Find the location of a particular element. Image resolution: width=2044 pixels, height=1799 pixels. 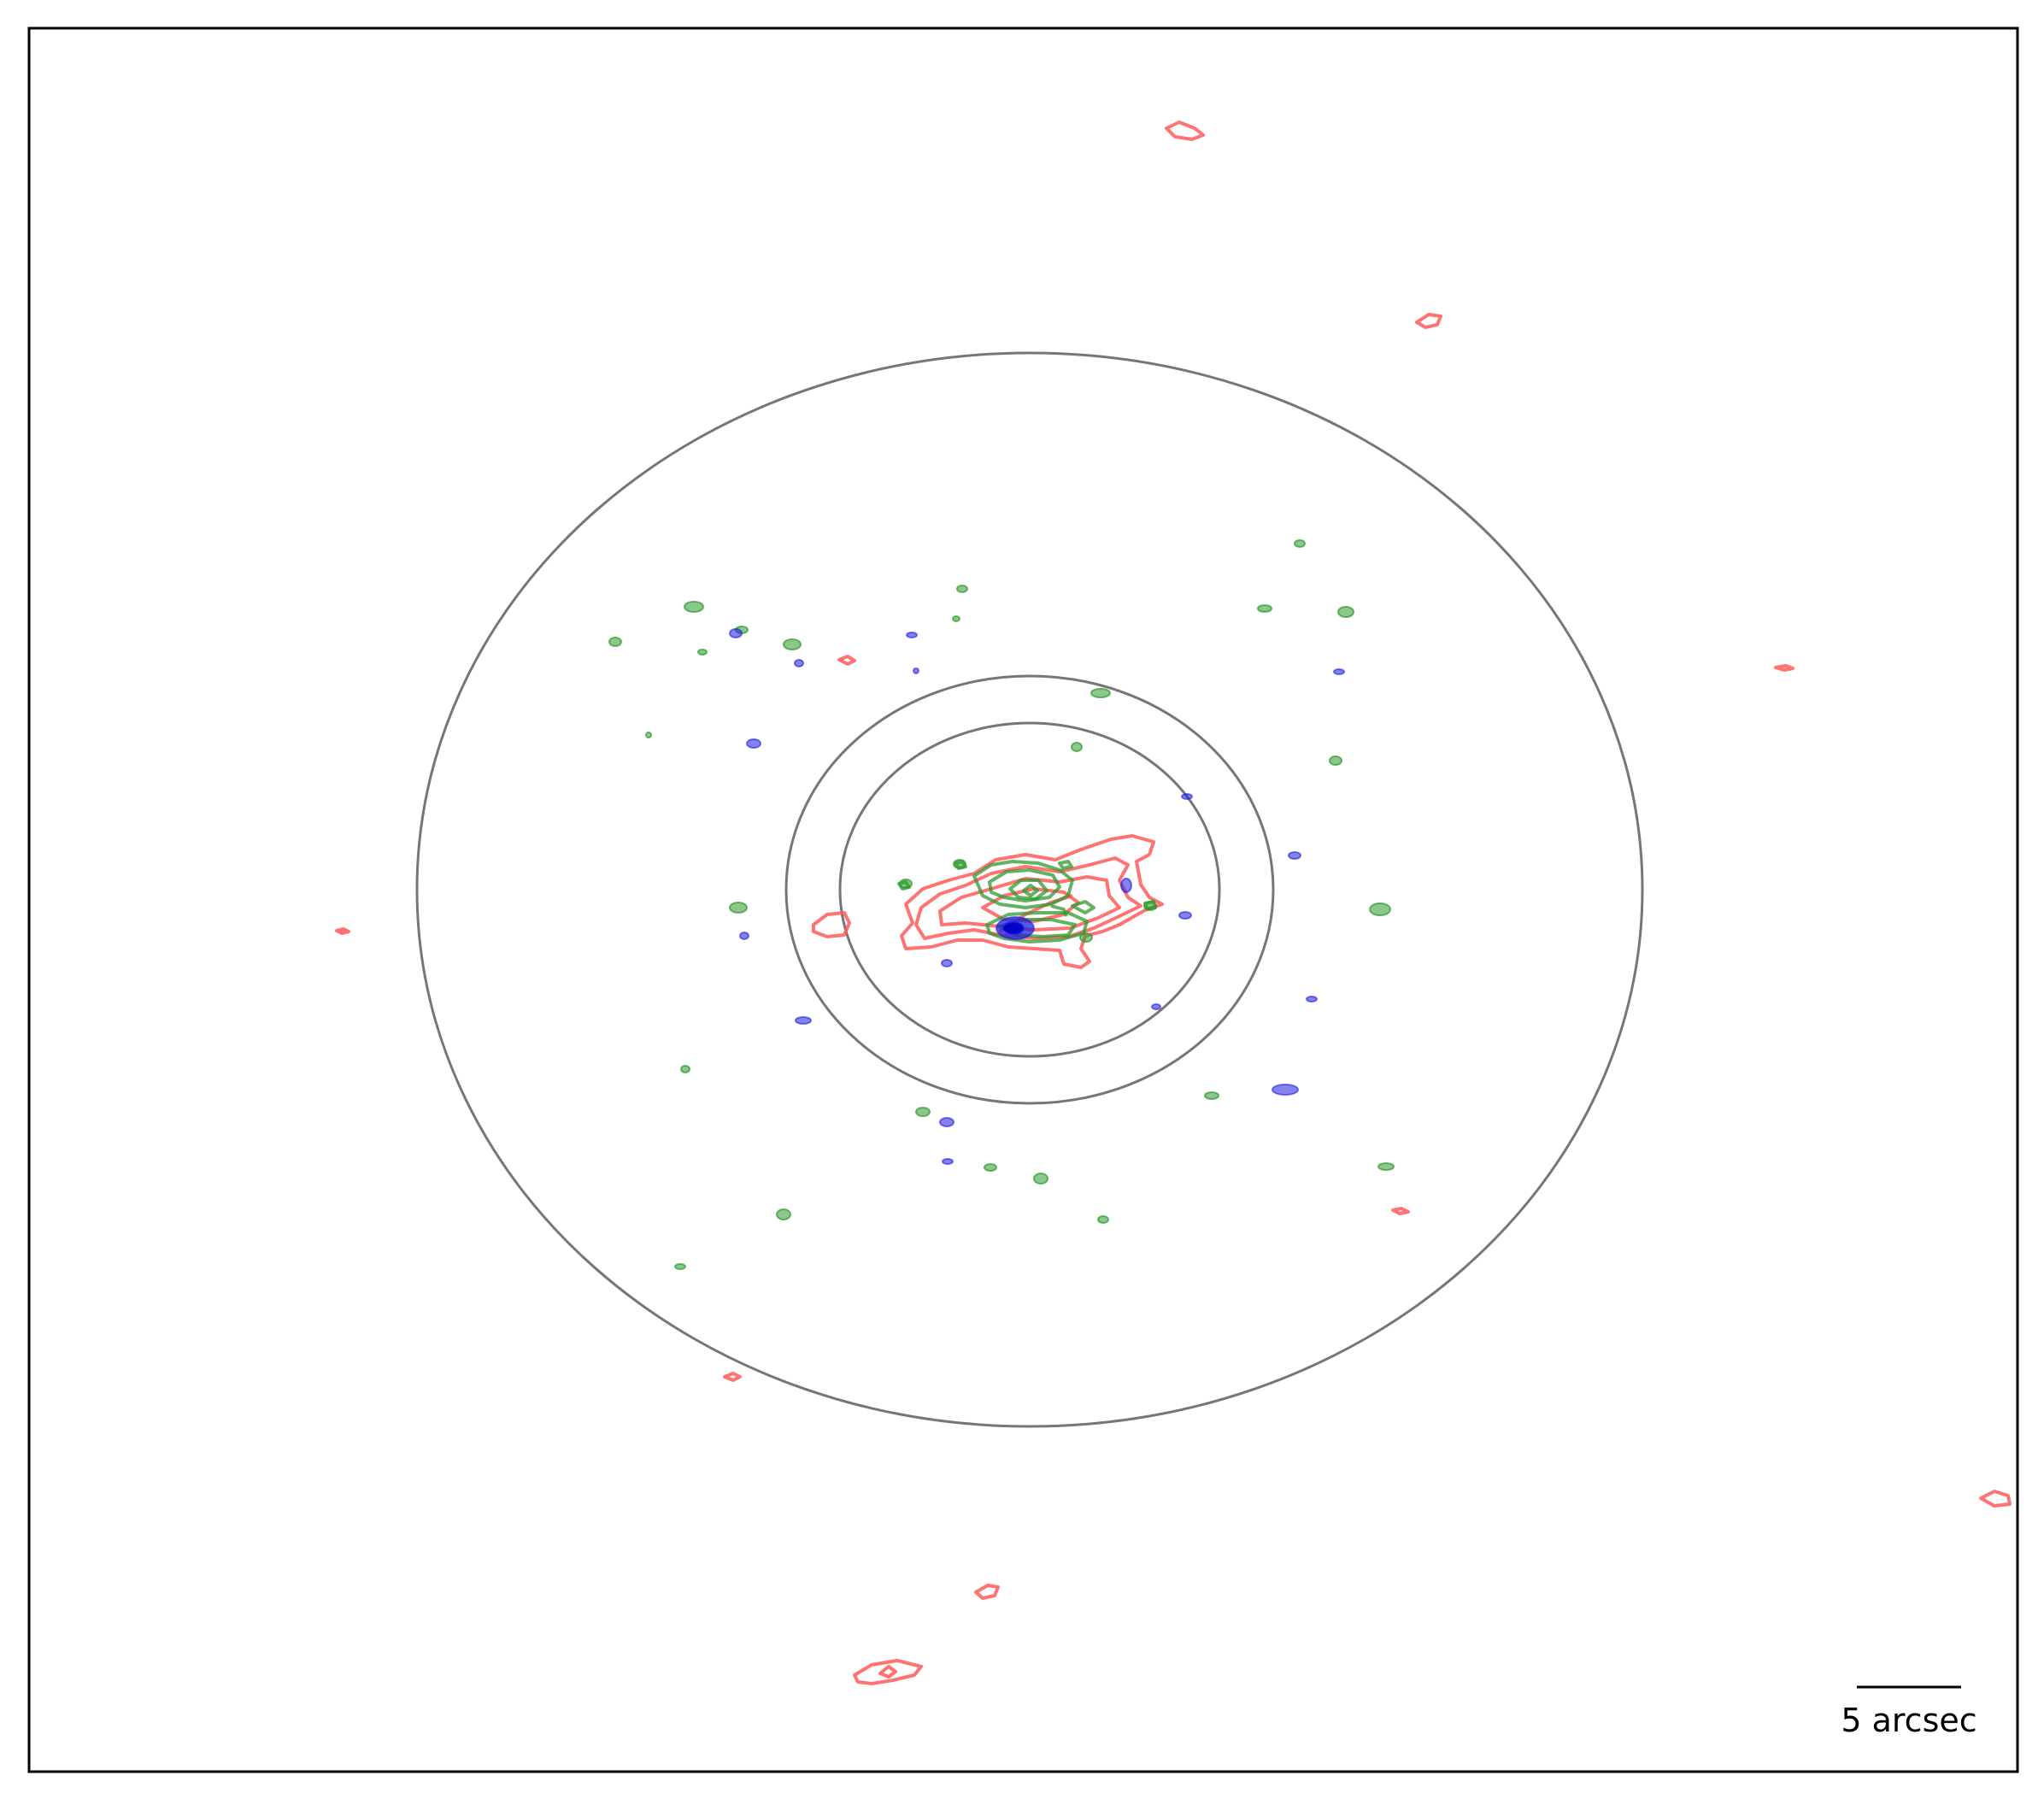

green-contour-bridge is located at coordinates (1059, 911).